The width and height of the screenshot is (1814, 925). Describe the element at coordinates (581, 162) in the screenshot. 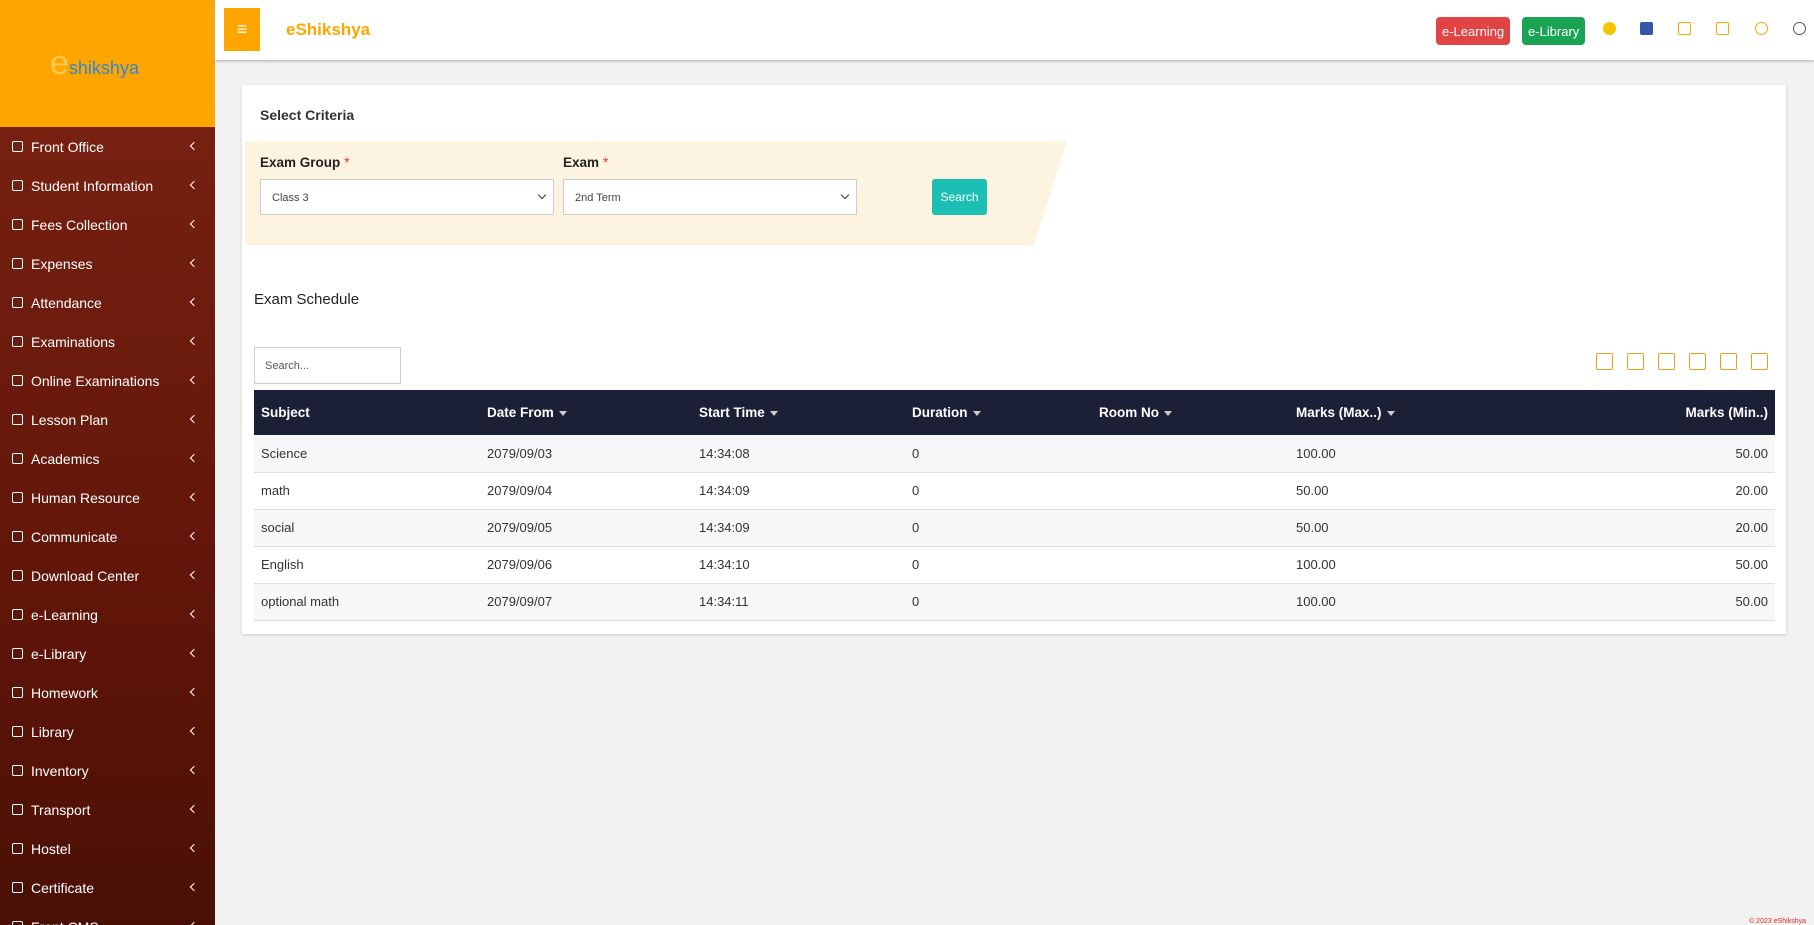

I see `label: Exam` at that location.